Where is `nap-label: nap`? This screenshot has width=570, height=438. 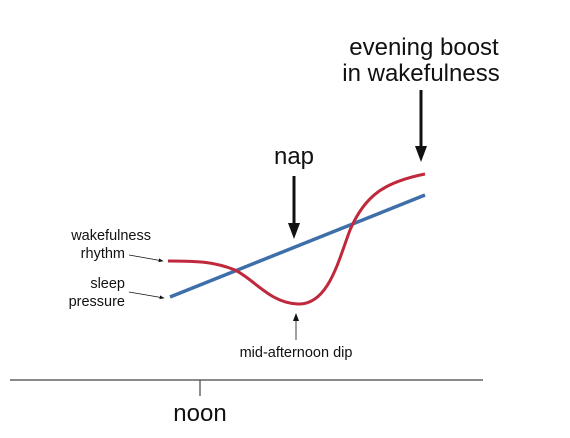 nap-label: nap is located at coordinates (294, 156).